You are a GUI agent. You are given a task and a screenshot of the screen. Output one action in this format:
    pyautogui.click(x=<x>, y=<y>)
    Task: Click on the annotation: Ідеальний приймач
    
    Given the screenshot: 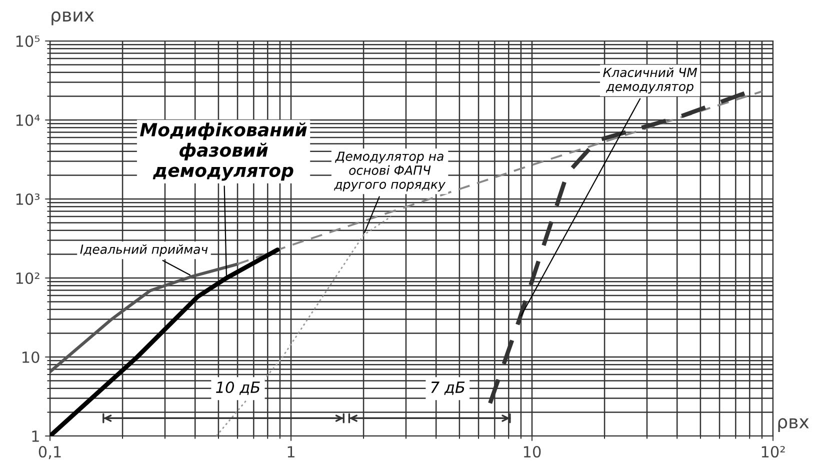 What is the action you would take?
    pyautogui.click(x=144, y=250)
    